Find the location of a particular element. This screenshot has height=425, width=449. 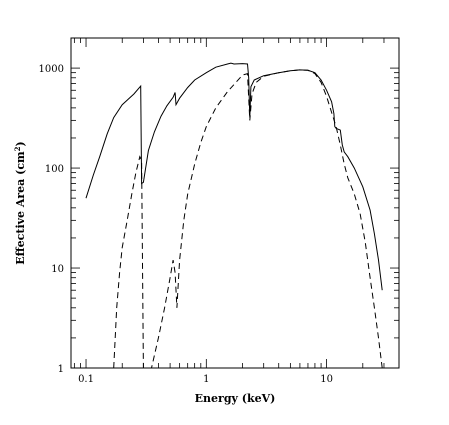

y-tick-label: 1000 is located at coordinates (51, 69).